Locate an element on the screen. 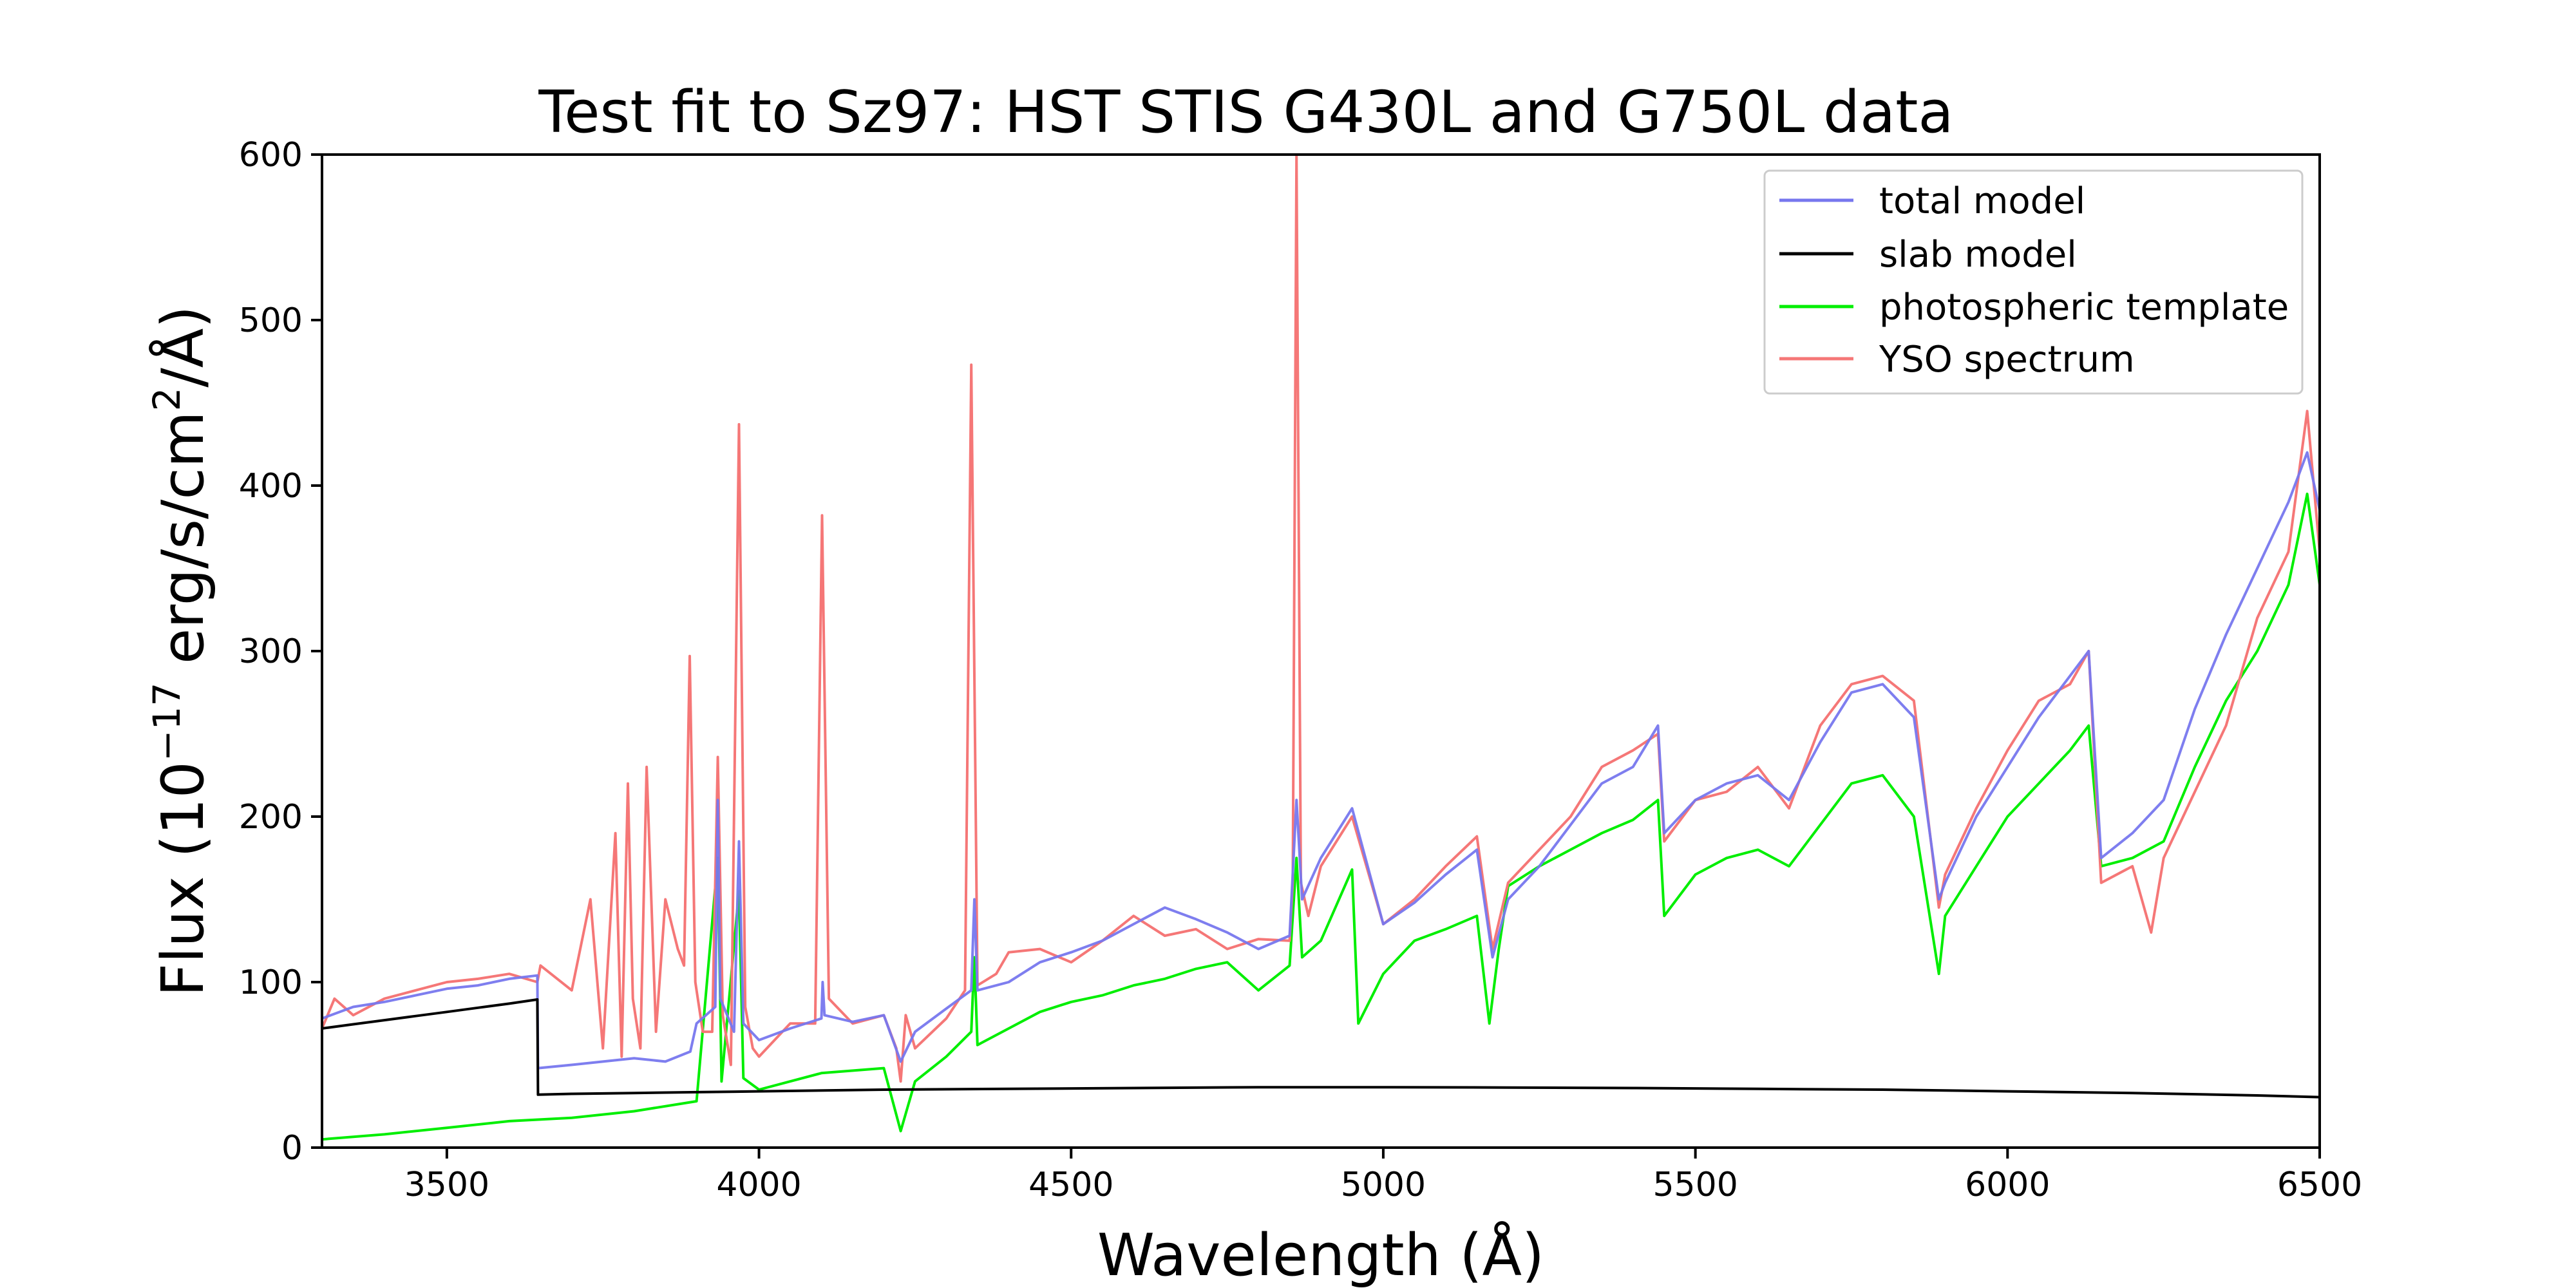 Image resolution: width=2576 pixels, height=1288 pixels. y-tick-label: 600 is located at coordinates (271, 155).